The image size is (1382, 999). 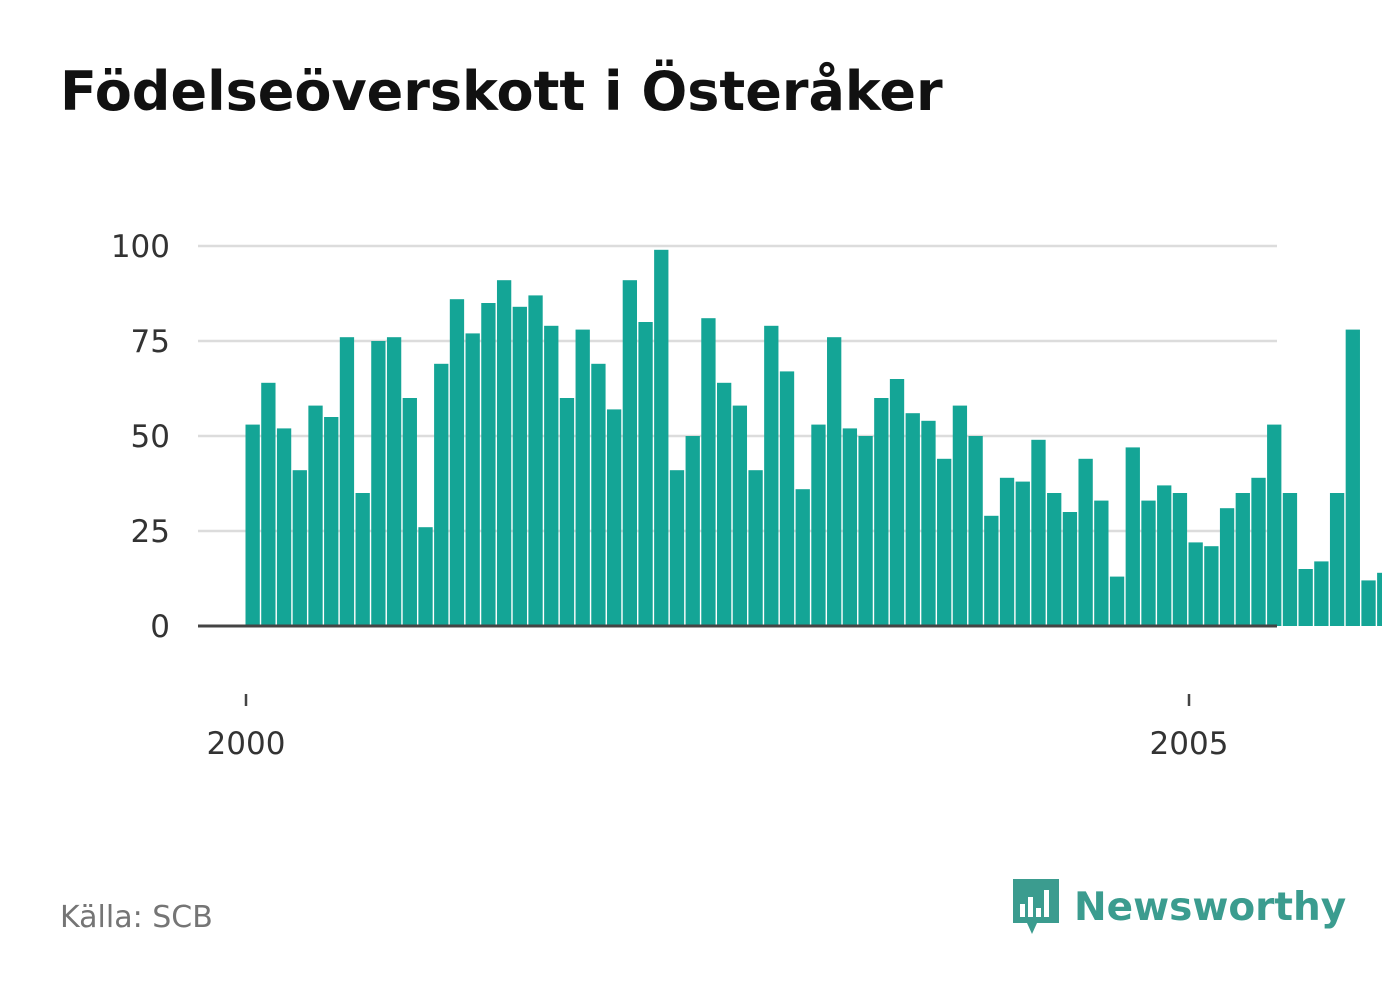 I want to click on y-tick-label-50: 50, so click(x=150, y=437).